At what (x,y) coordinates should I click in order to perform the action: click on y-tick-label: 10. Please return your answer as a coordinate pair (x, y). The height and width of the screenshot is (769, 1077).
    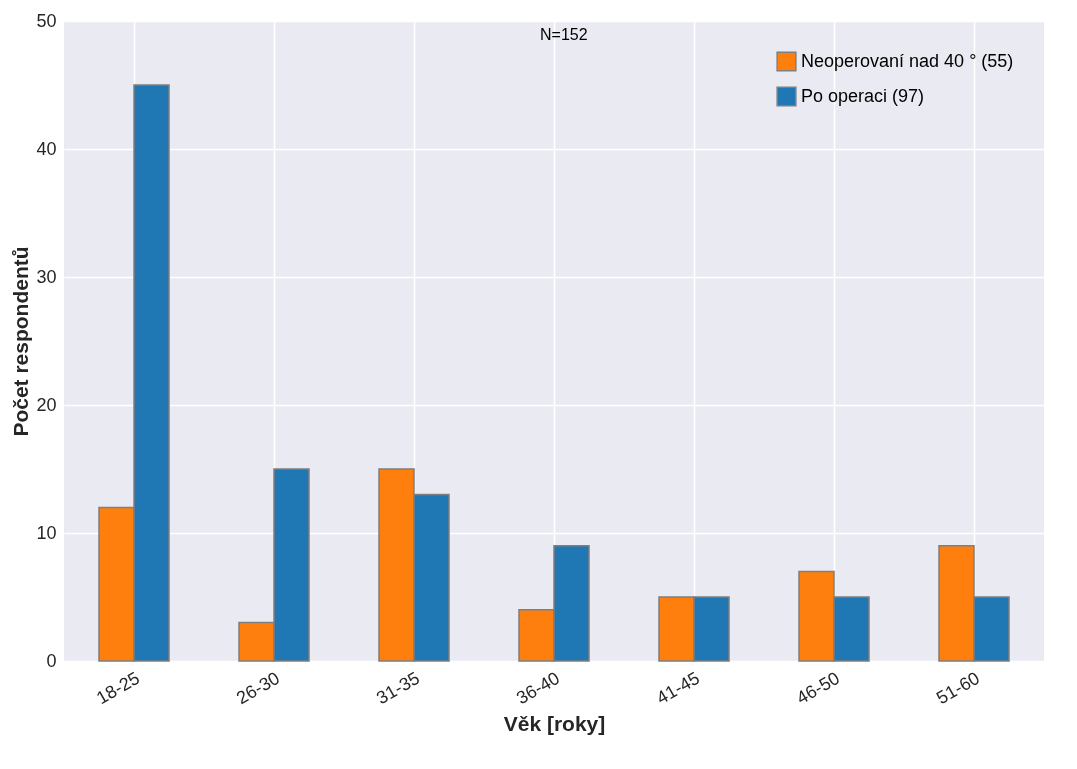
    Looking at the image, I should click on (46, 532).